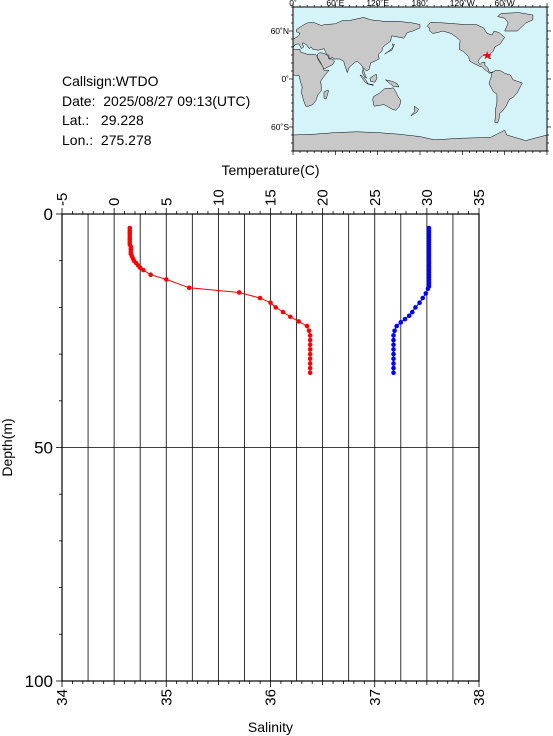 This screenshot has width=553, height=736. I want to click on salinity-tick-label: 34, so click(62, 697).